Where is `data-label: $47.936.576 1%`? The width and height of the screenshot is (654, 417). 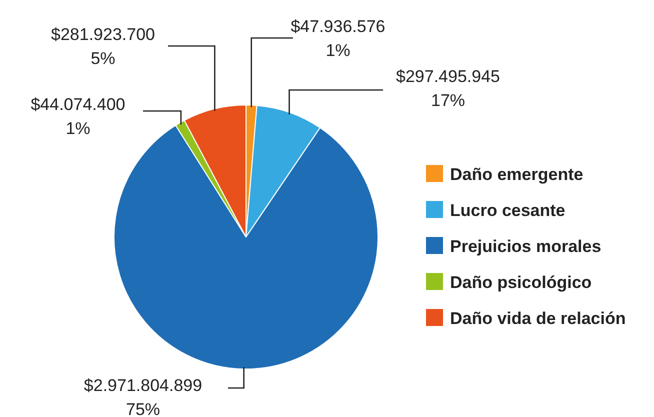 data-label: $47.936.576 1% is located at coordinates (338, 38).